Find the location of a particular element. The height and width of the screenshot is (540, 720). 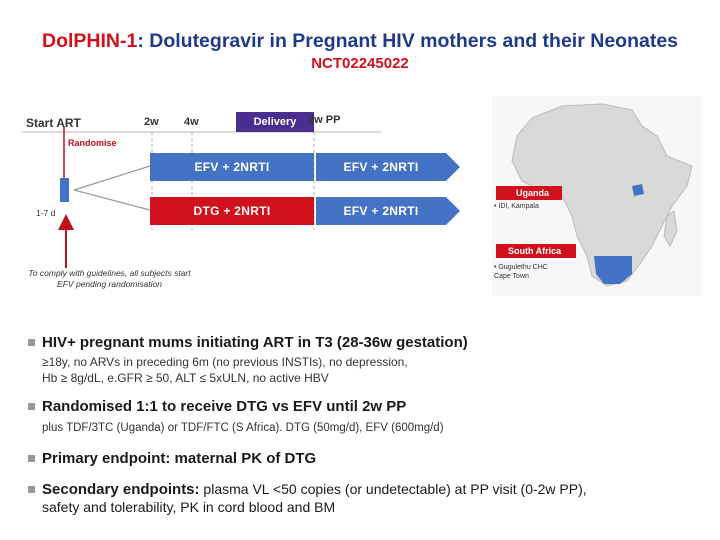

time-2w-label: 2w is located at coordinates (151, 122).